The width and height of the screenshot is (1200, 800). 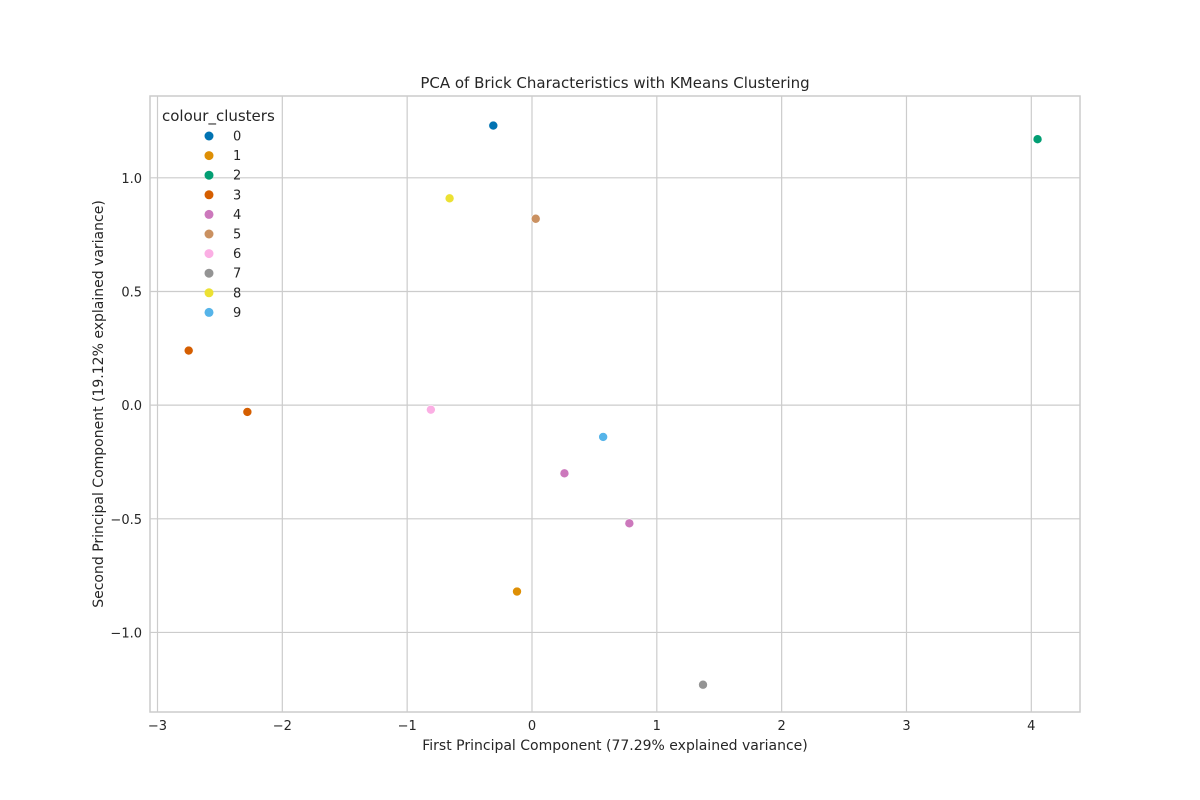 What do you see at coordinates (407, 726) in the screenshot?
I see `x-tick-label: −1` at bounding box center [407, 726].